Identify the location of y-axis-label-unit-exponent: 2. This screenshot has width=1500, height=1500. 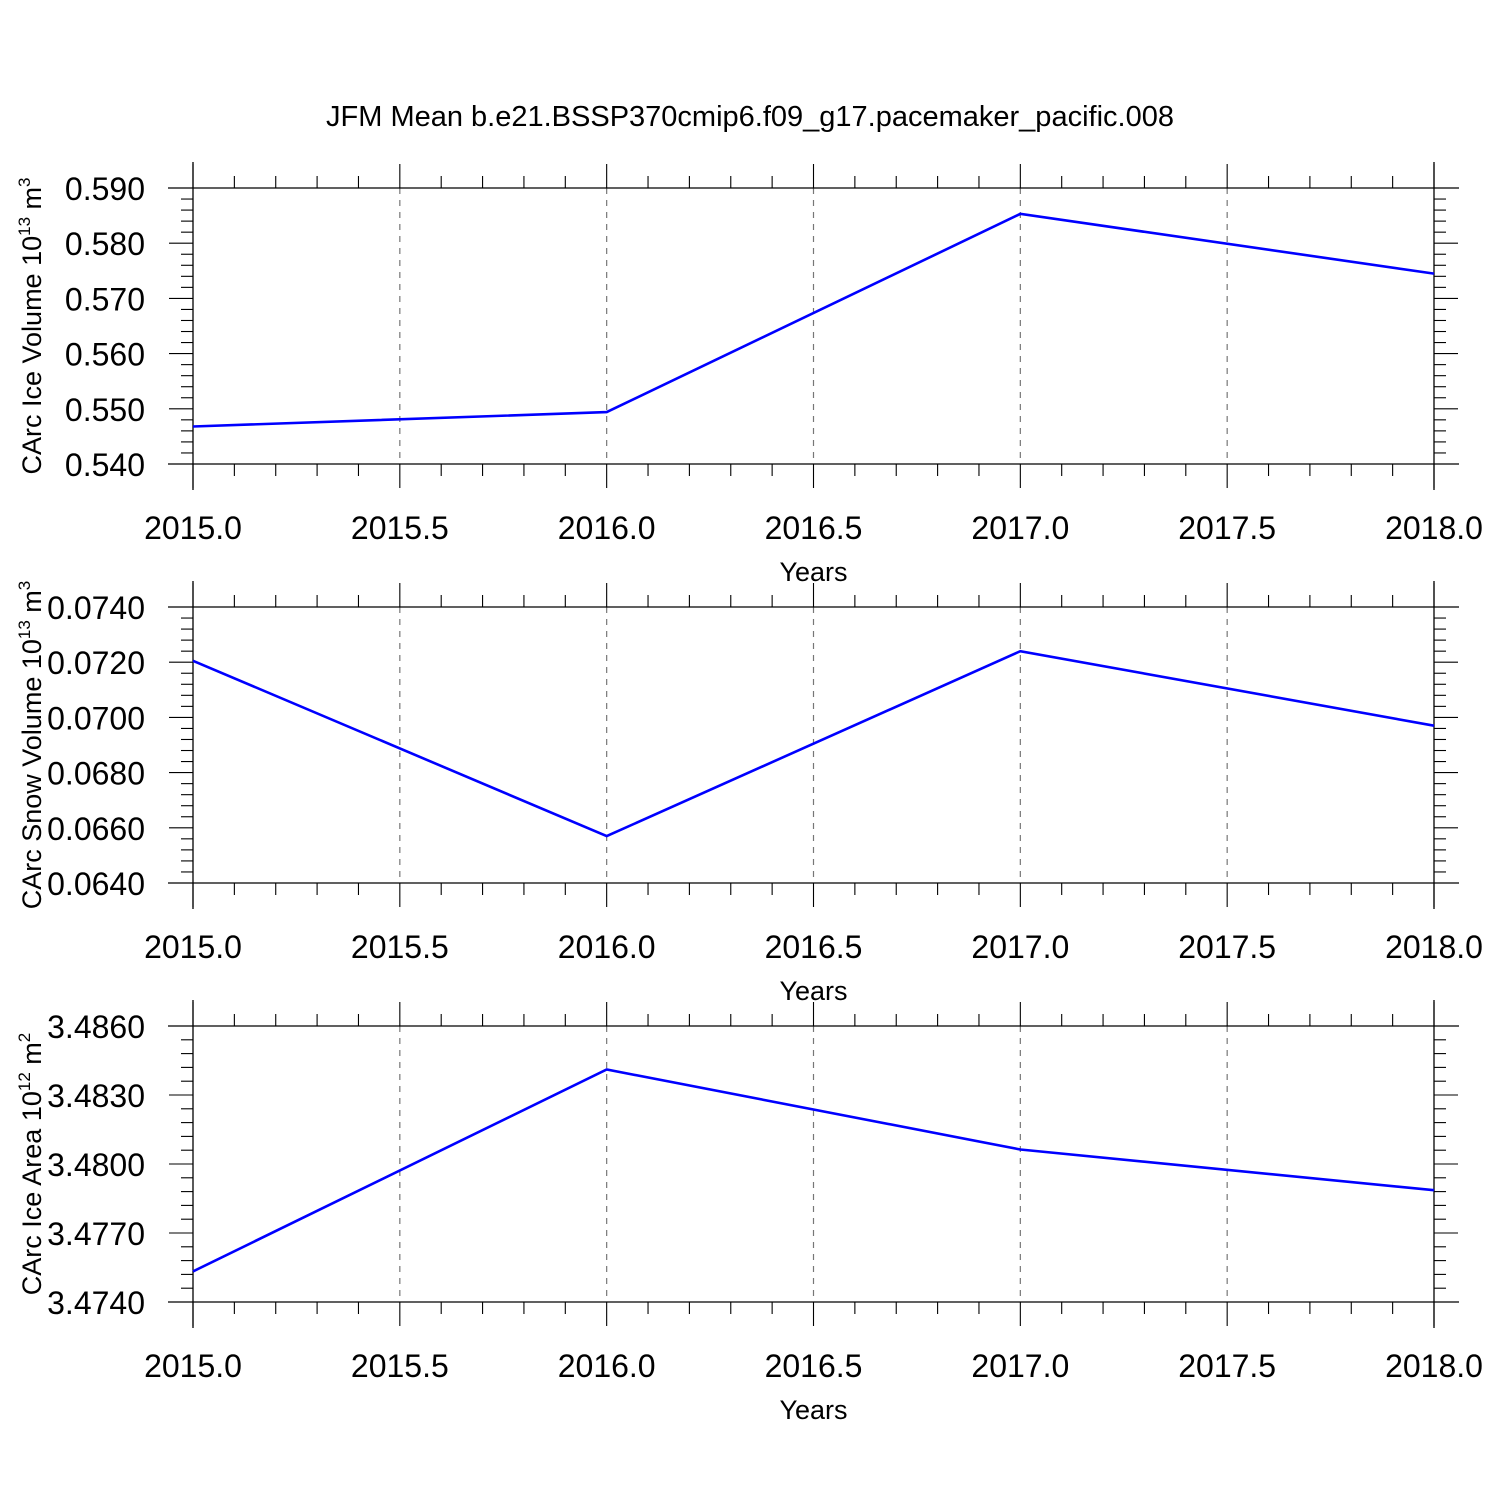
(24, 1037).